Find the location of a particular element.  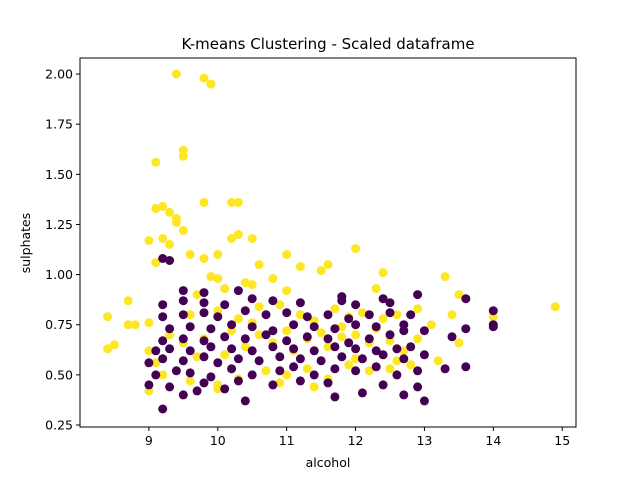

x-tick-label: 9 is located at coordinates (149, 440).